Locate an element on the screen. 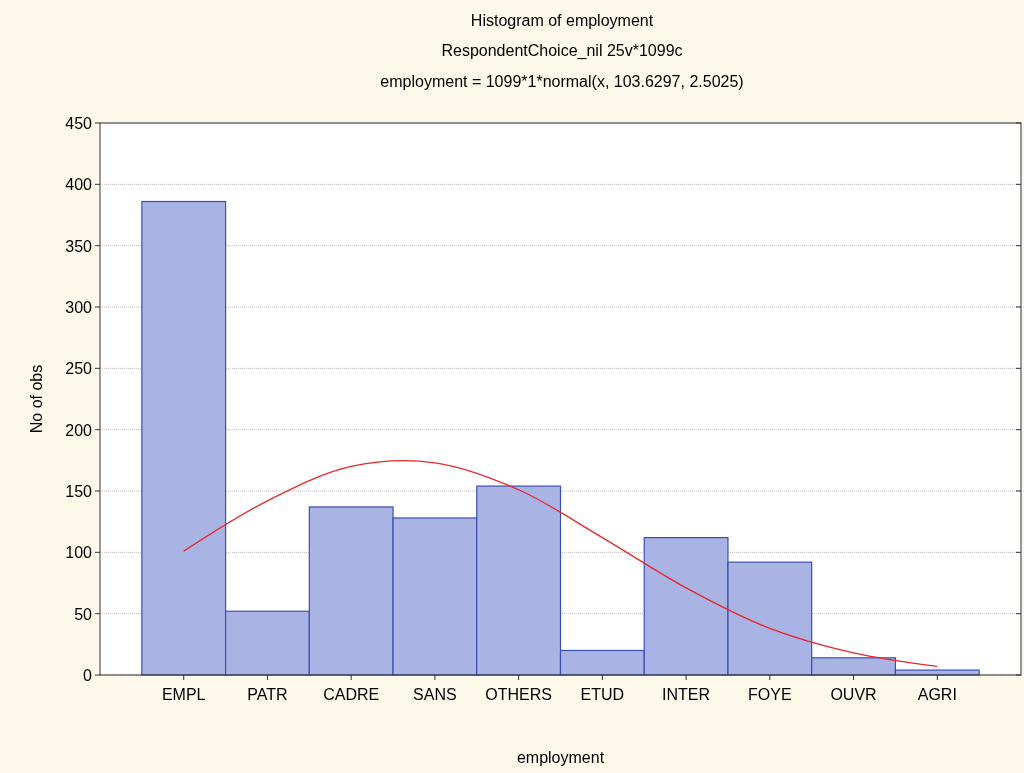  x-tick-label: INTER is located at coordinates (686, 694).